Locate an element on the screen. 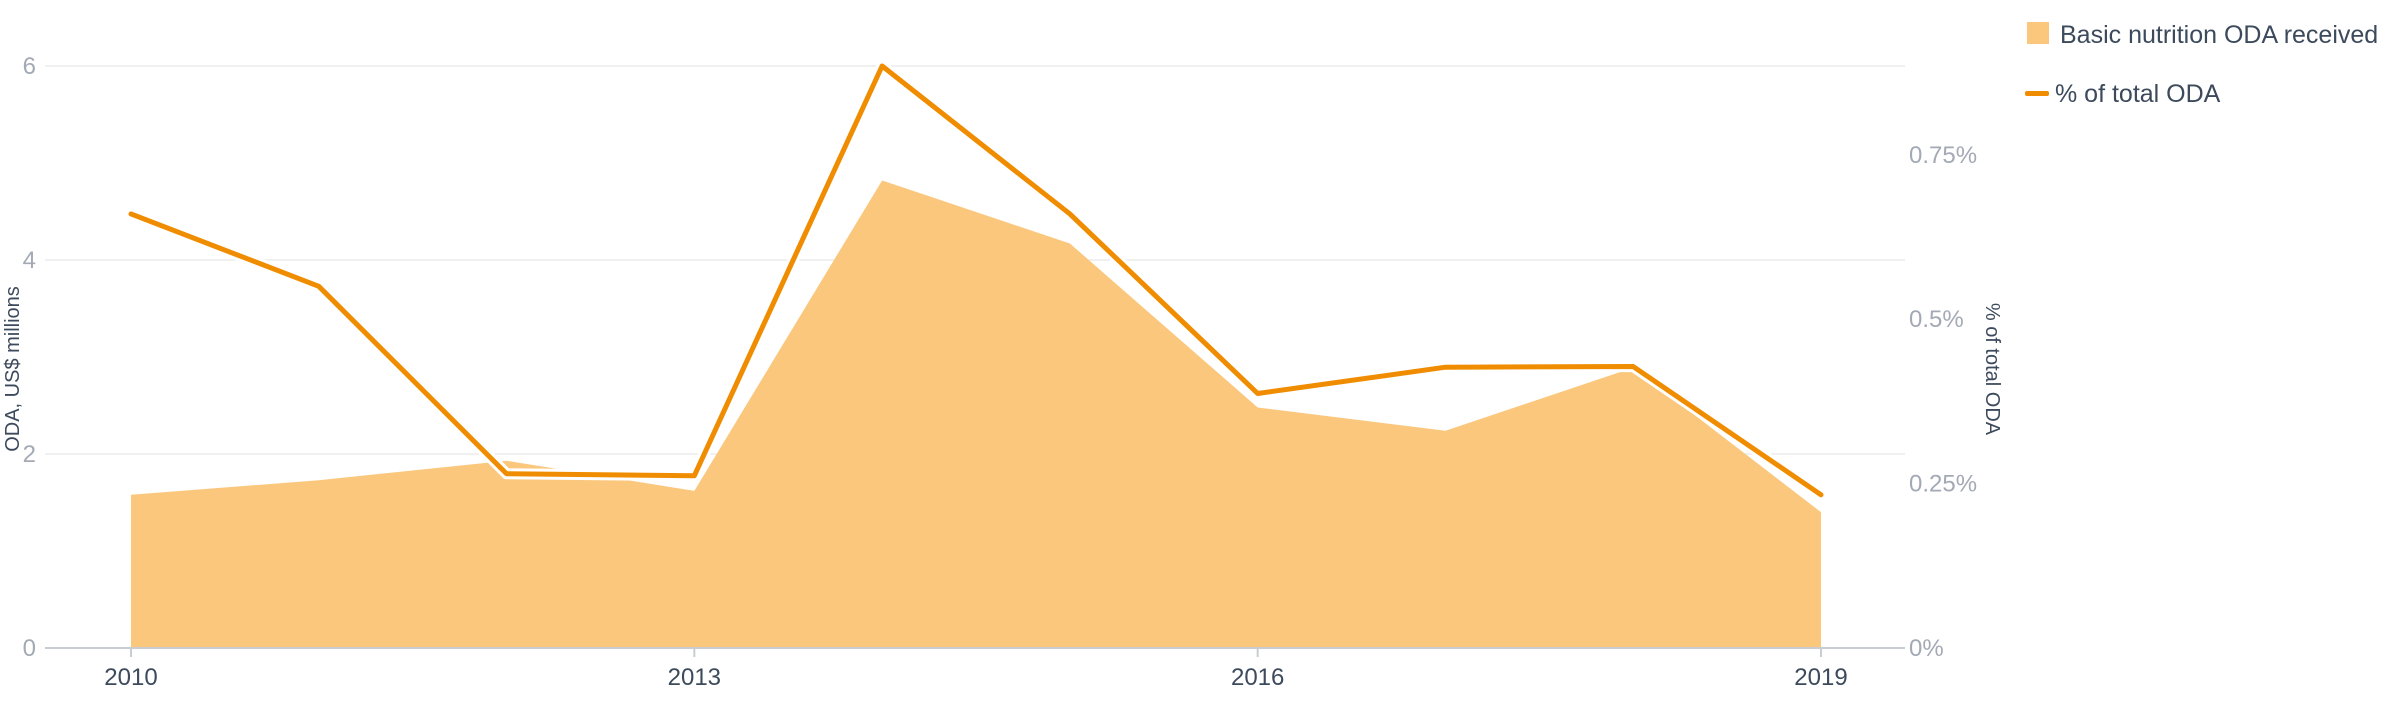  y-left-tick-label: 0 is located at coordinates (29, 648).